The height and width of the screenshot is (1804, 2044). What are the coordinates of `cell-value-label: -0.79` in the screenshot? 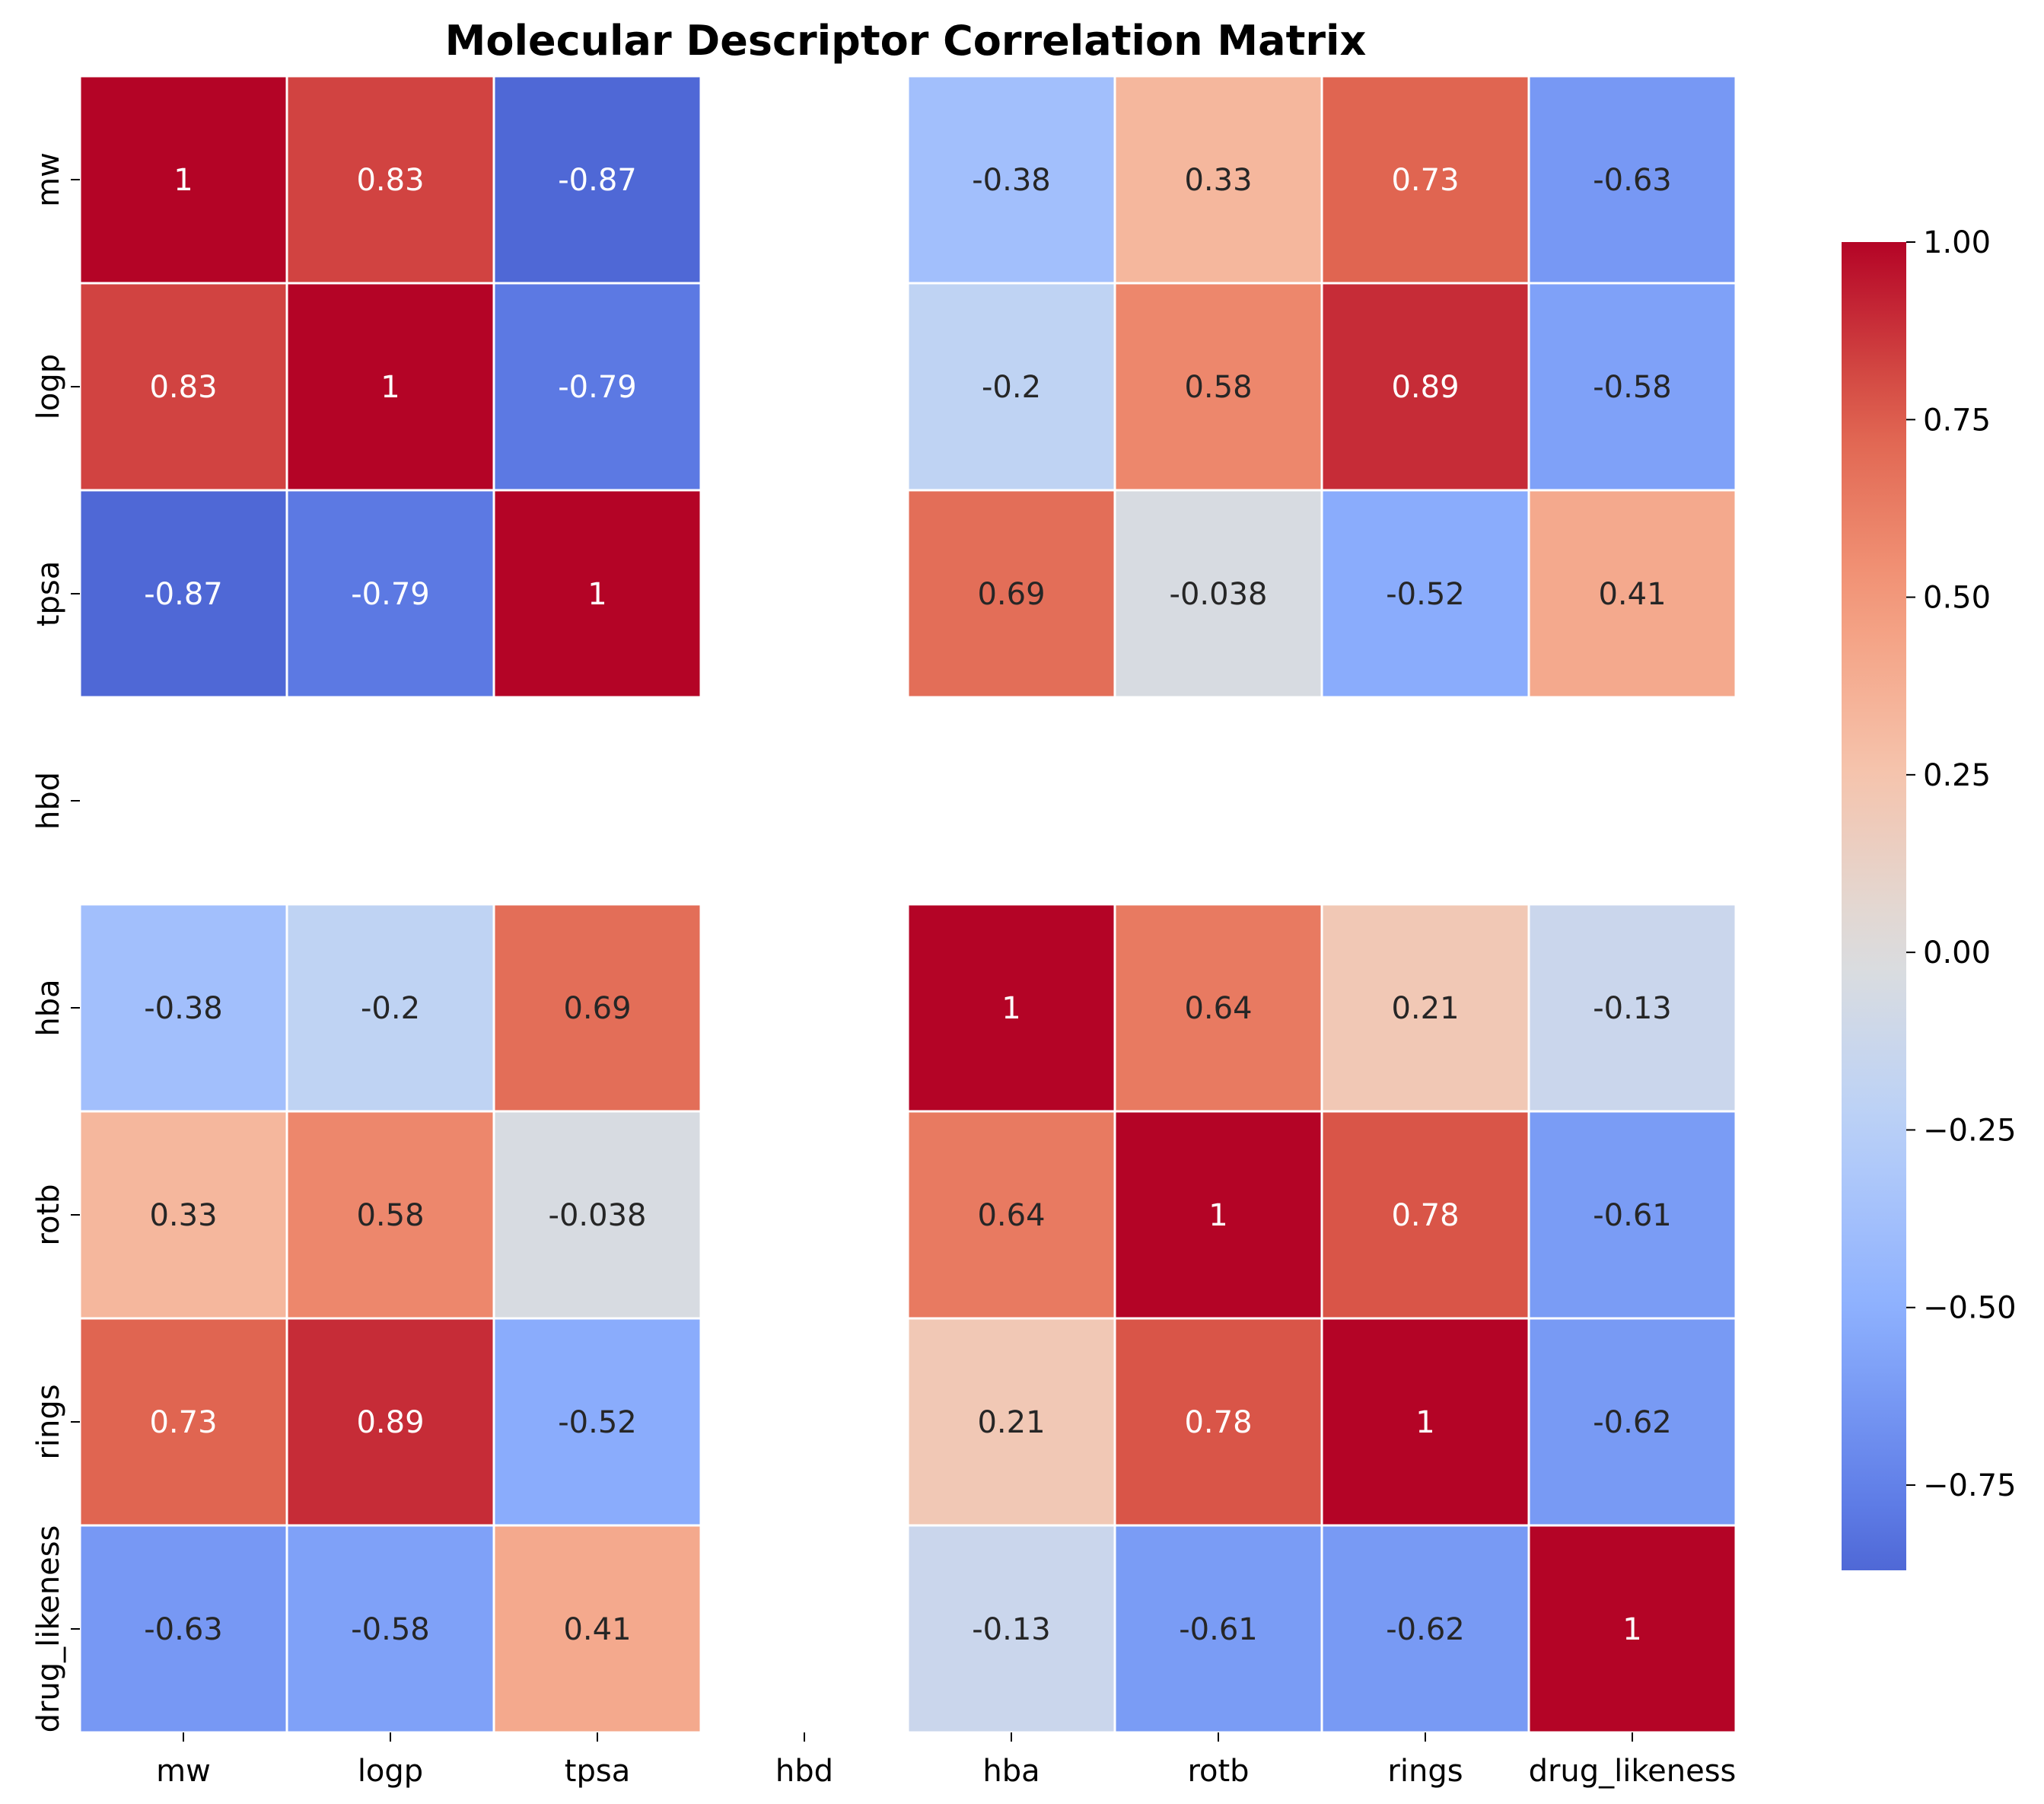 It's located at (390, 594).